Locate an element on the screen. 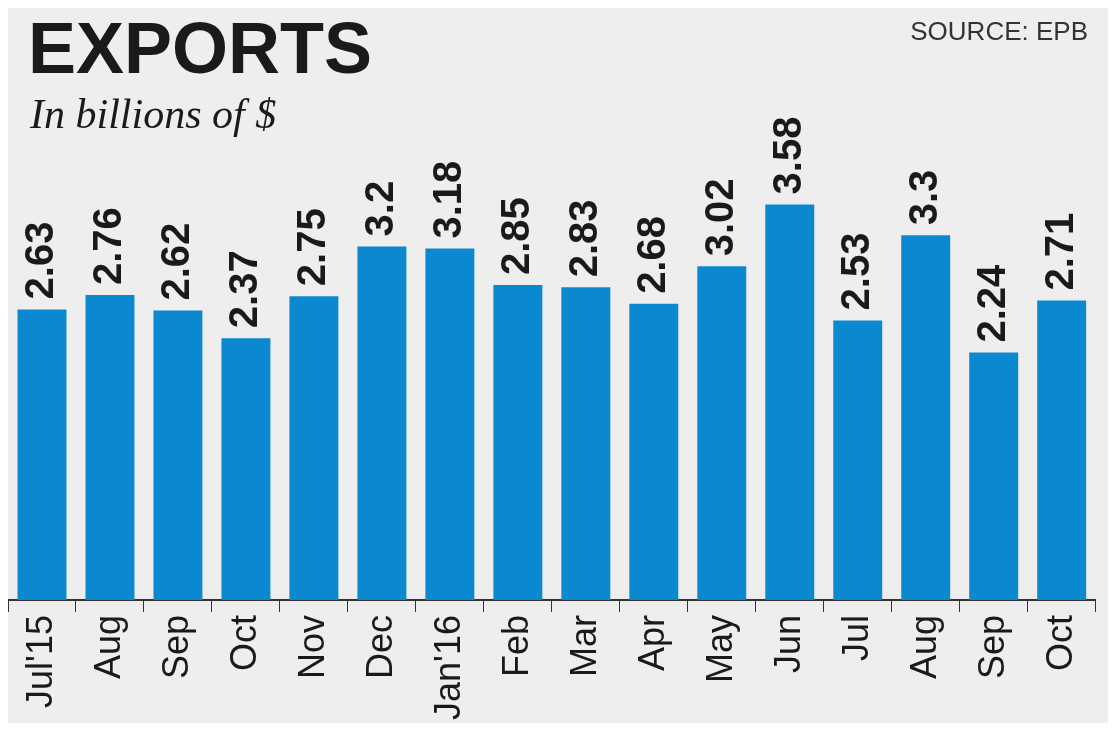 The image size is (1119, 733). x-tick-label: Dec is located at coordinates (379, 647).